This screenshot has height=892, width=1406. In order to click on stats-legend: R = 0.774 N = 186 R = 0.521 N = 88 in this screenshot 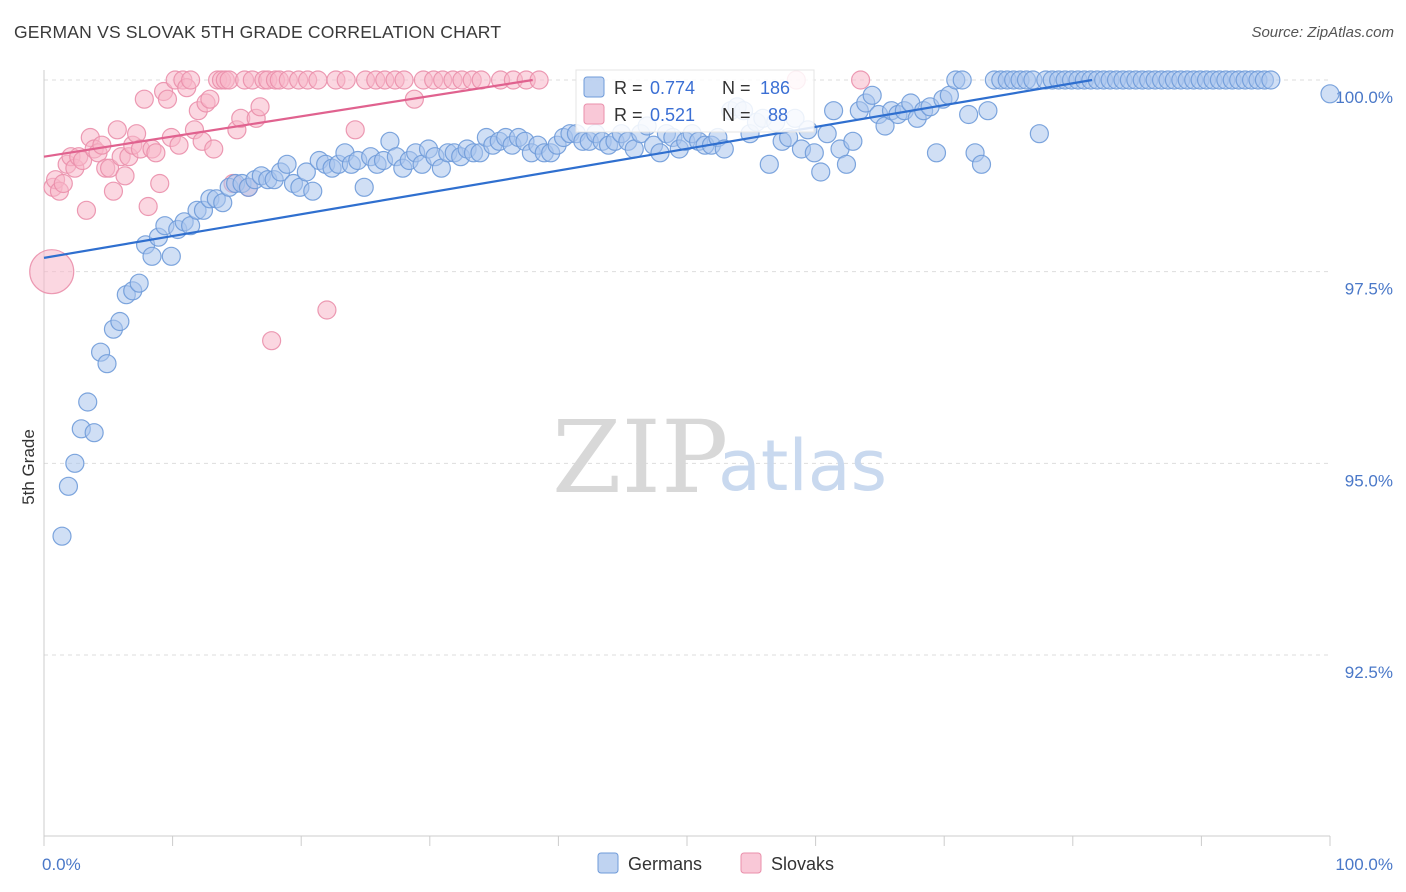, I will do `click(695, 101)`.